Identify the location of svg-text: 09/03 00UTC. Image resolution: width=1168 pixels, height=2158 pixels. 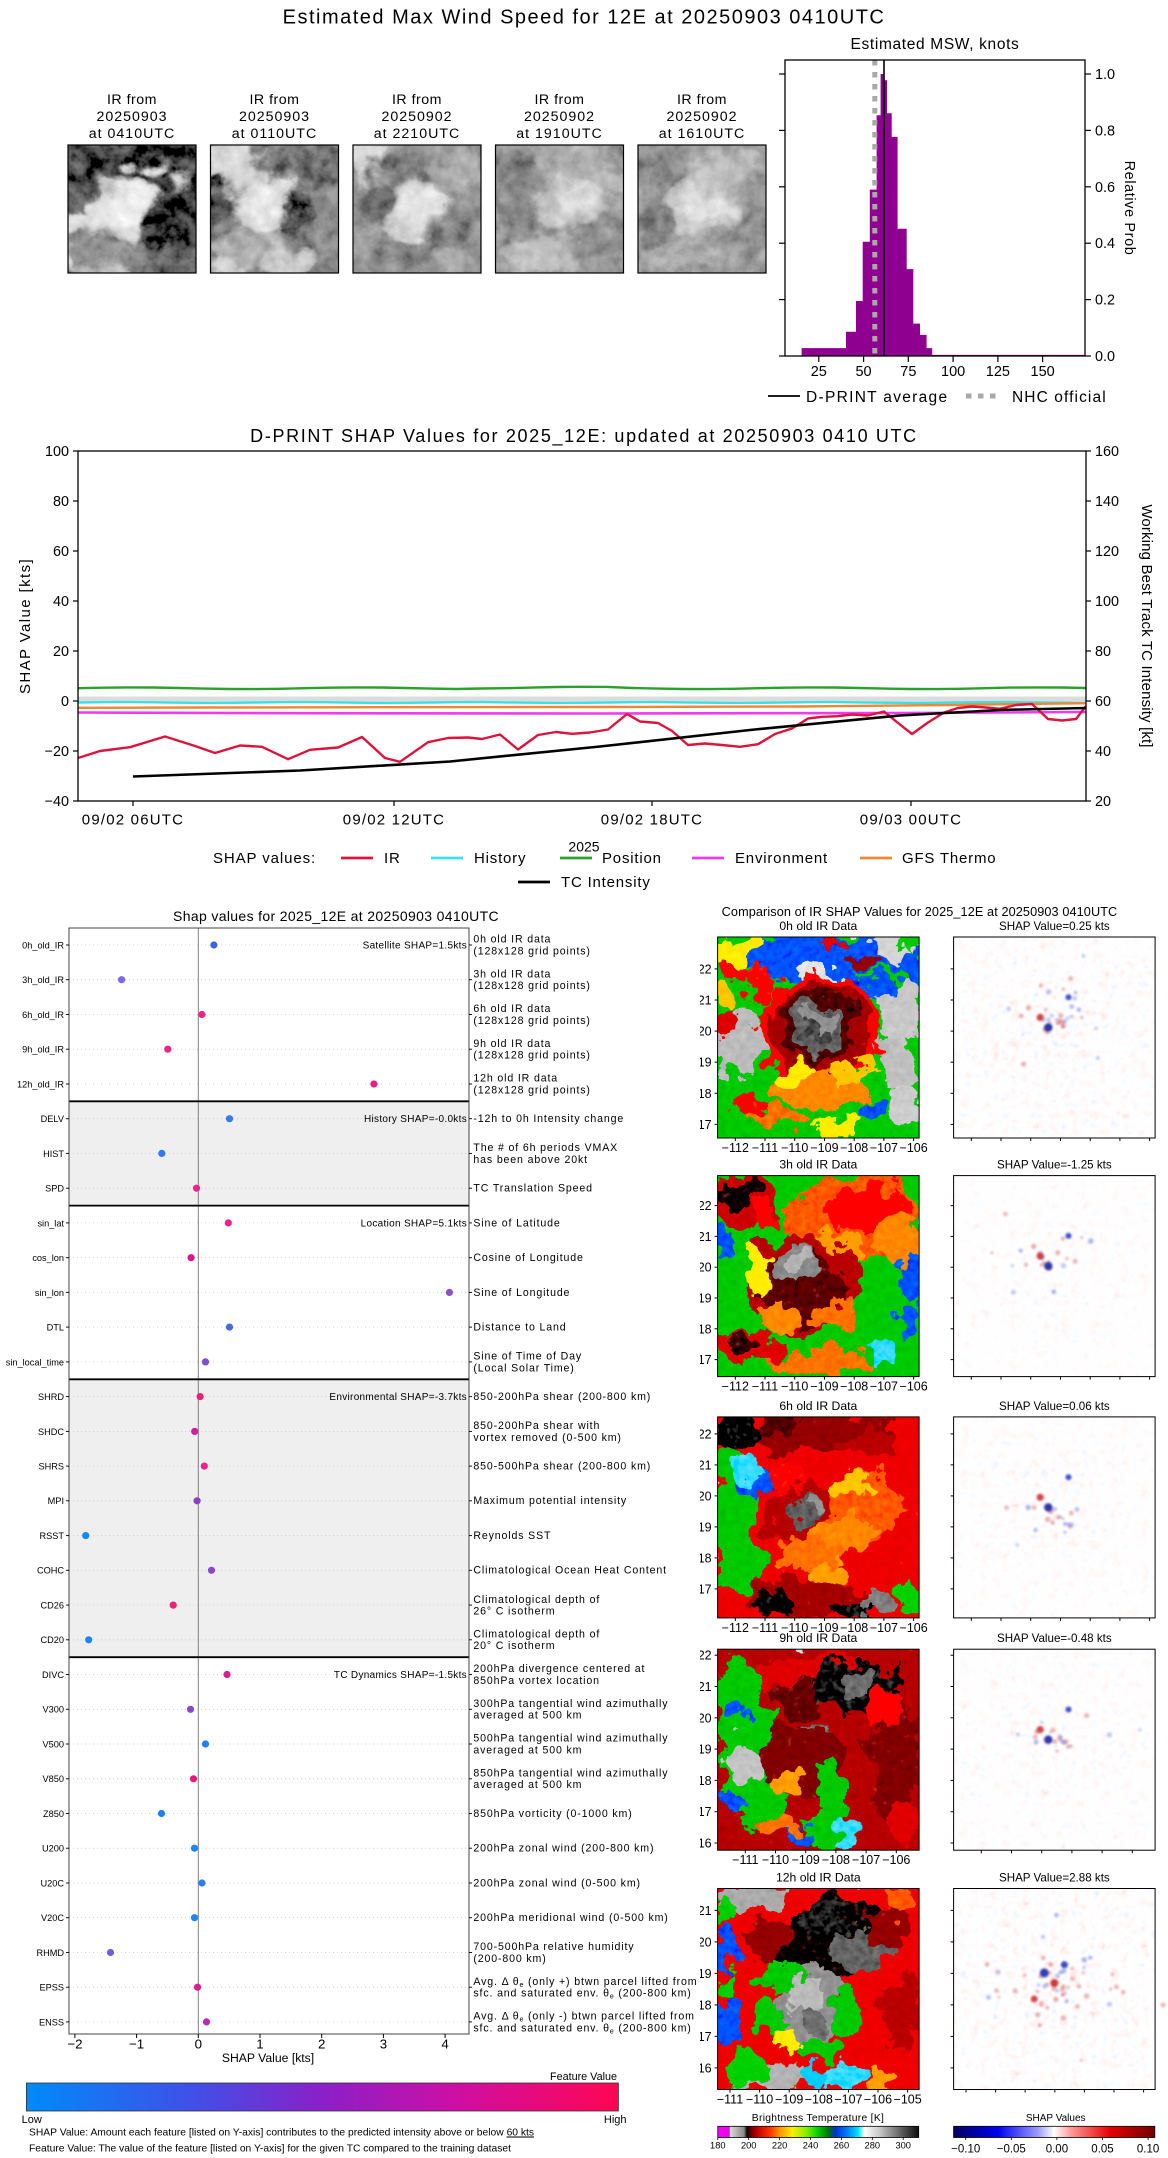
(911, 820).